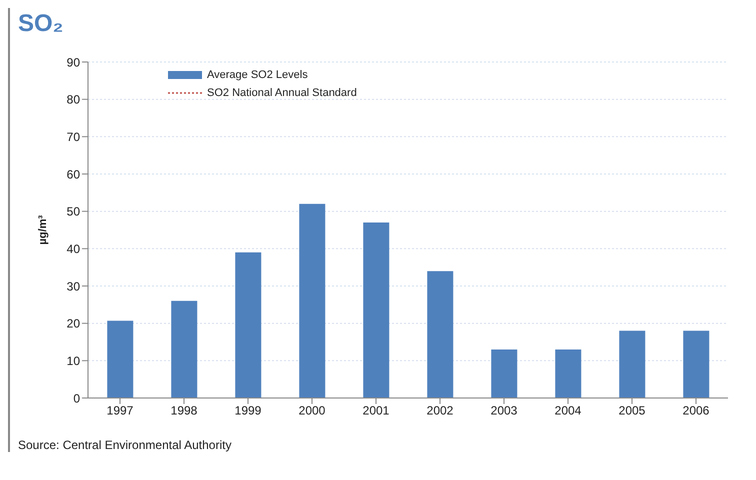  I want to click on x-tick-label: 2006, so click(696, 411).